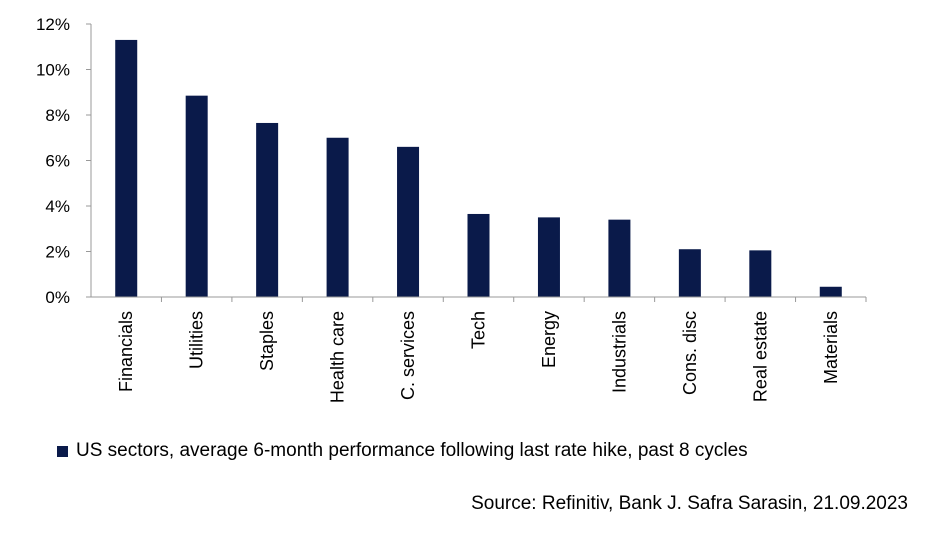  Describe the element at coordinates (197, 340) in the screenshot. I see `x-tick-label: Utilities` at that location.